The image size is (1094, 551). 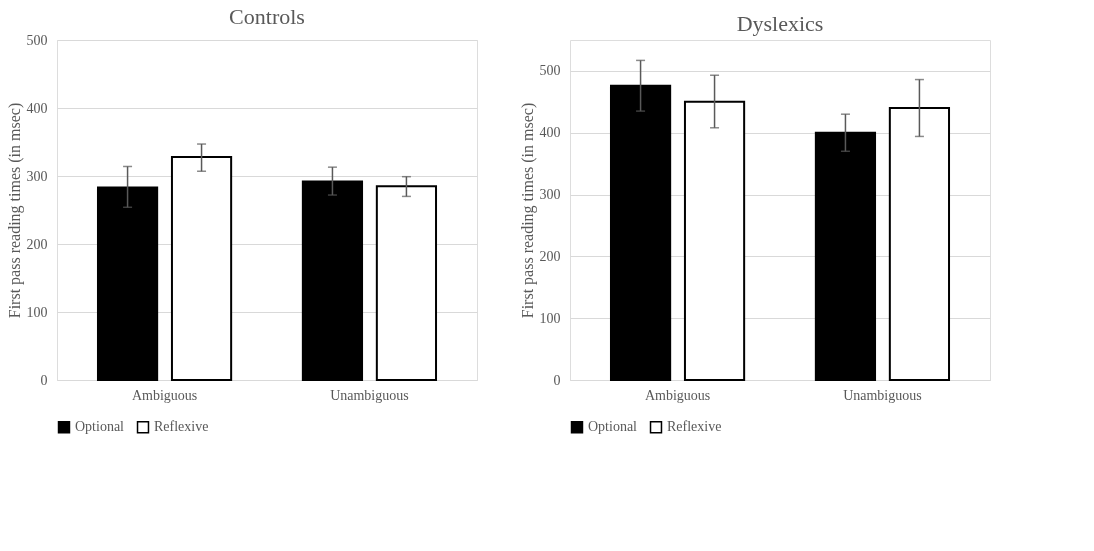 What do you see at coordinates (780, 23) in the screenshot?
I see `chart-title: Dyslexics` at bounding box center [780, 23].